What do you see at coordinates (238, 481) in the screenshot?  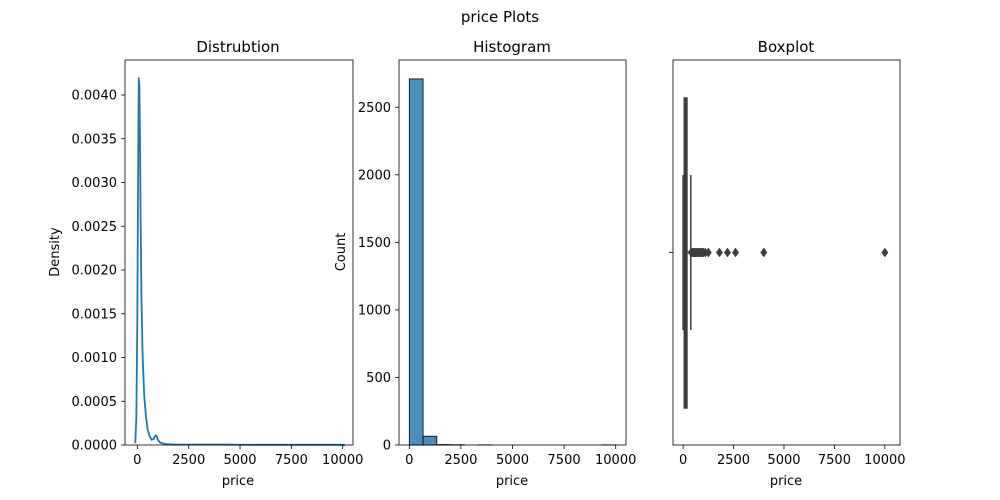 I see `distribution-xlabel: price` at bounding box center [238, 481].